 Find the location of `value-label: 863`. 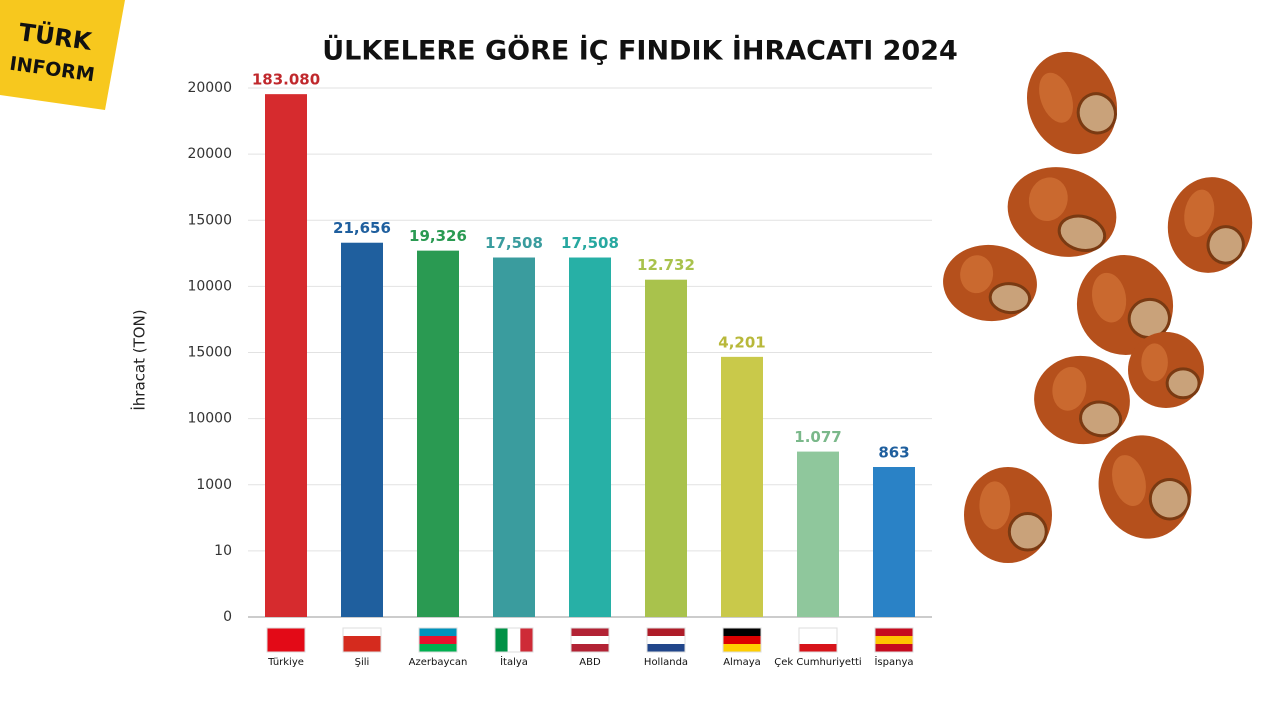

value-label: 863 is located at coordinates (893, 453).